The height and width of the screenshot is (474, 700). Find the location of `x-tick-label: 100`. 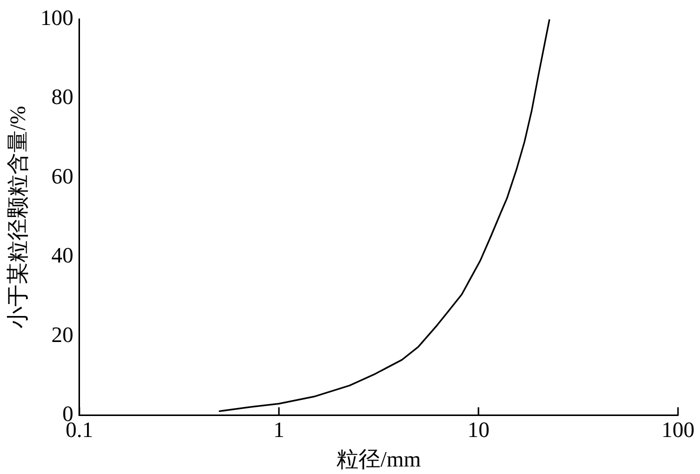

x-tick-label: 100 is located at coordinates (678, 429).